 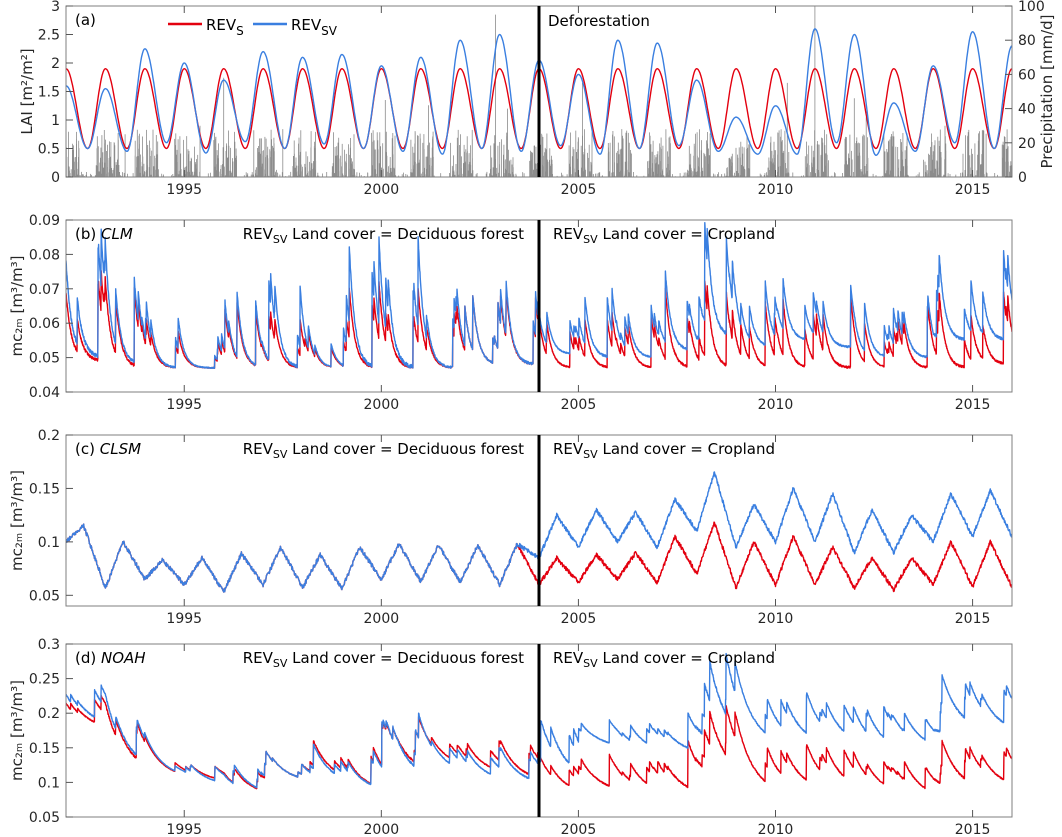 What do you see at coordinates (599, 21) in the screenshot?
I see `deforestation-annotation: Deforestation` at bounding box center [599, 21].